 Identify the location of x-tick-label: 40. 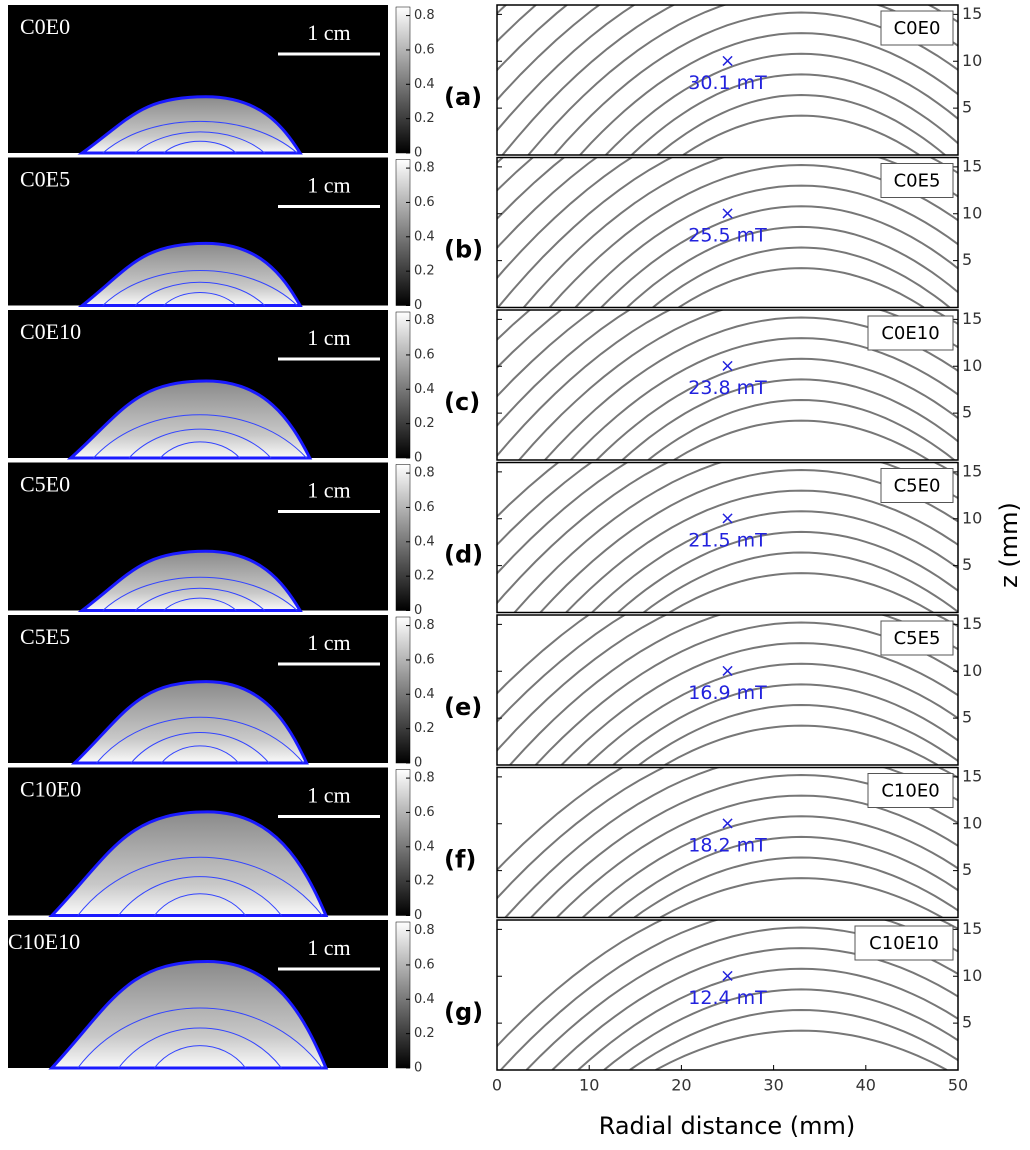
(866, 1085).